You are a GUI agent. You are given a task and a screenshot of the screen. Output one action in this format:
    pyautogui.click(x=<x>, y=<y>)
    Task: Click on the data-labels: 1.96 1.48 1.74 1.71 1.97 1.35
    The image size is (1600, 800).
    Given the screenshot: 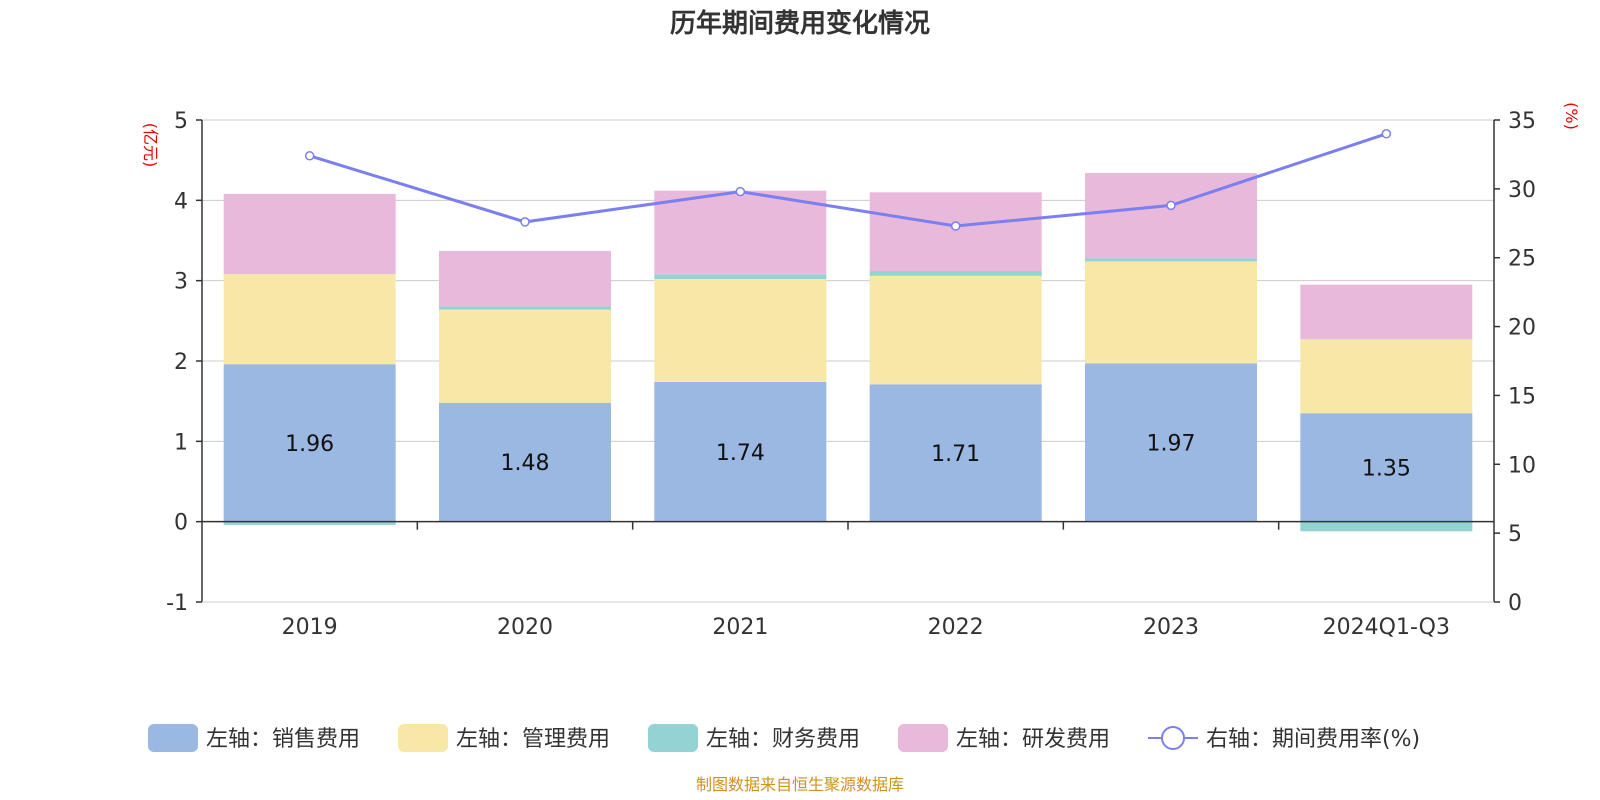 What is the action you would take?
    pyautogui.click(x=848, y=457)
    